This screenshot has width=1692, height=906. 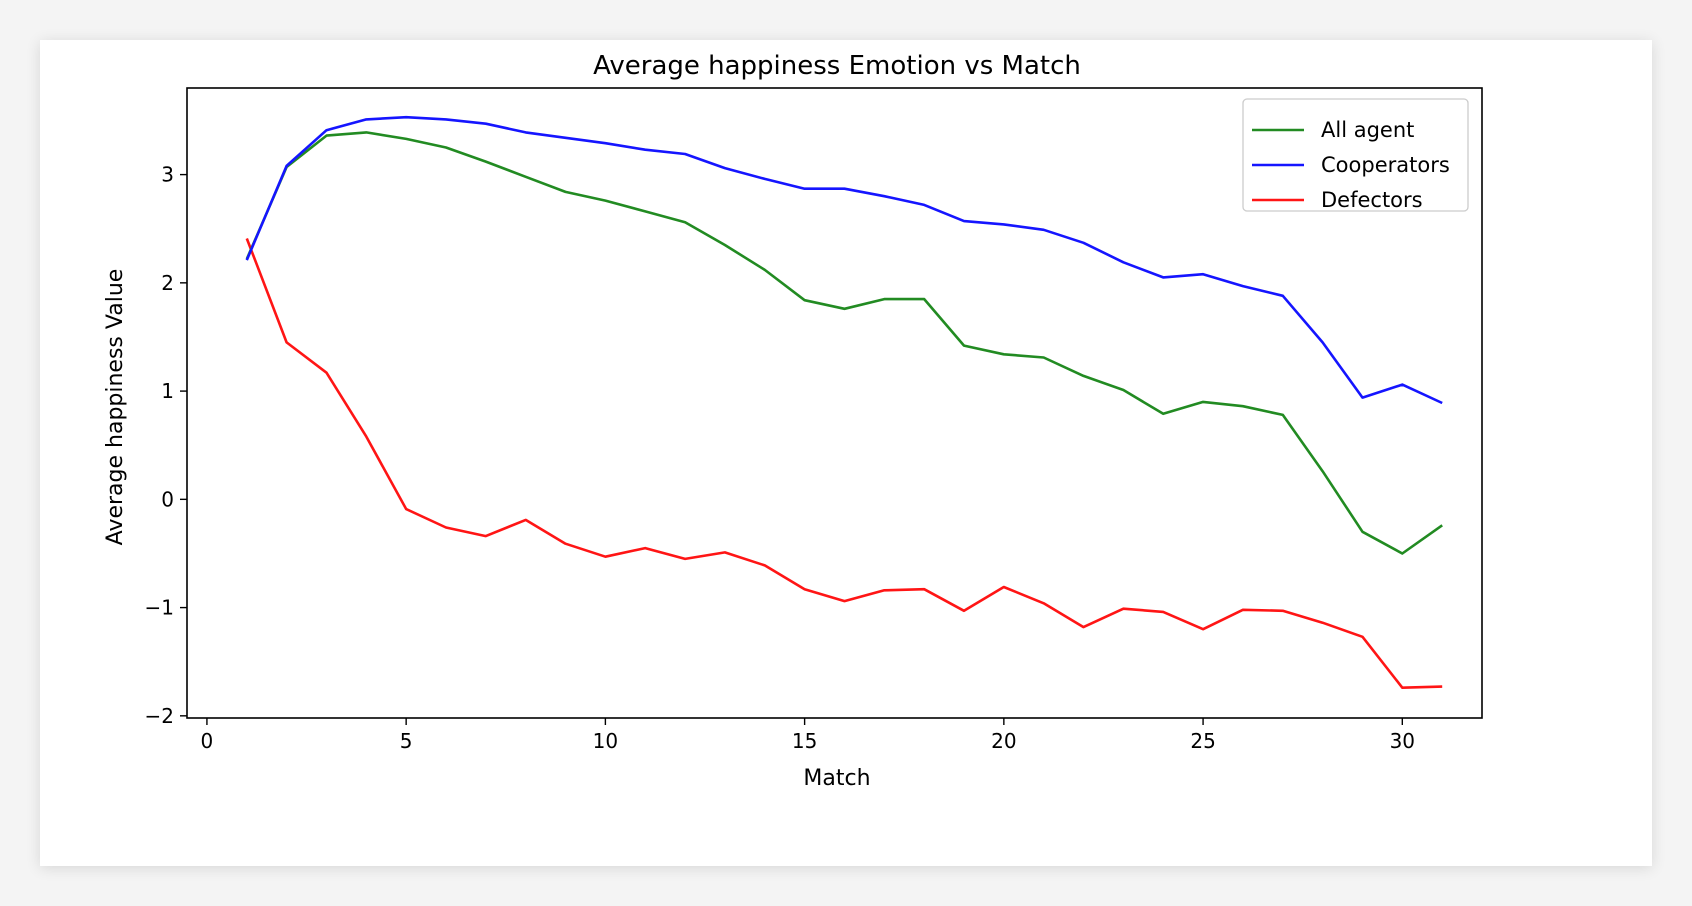 I want to click on y-axis-label: Average happiness Value, so click(x=115, y=407).